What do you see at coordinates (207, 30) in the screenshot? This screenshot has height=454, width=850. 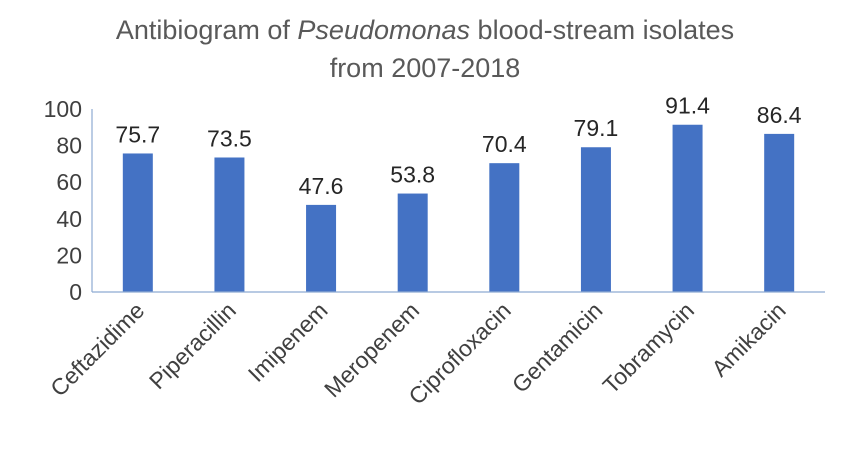 I see `chart-title-prefix: Antibiogram of` at bounding box center [207, 30].